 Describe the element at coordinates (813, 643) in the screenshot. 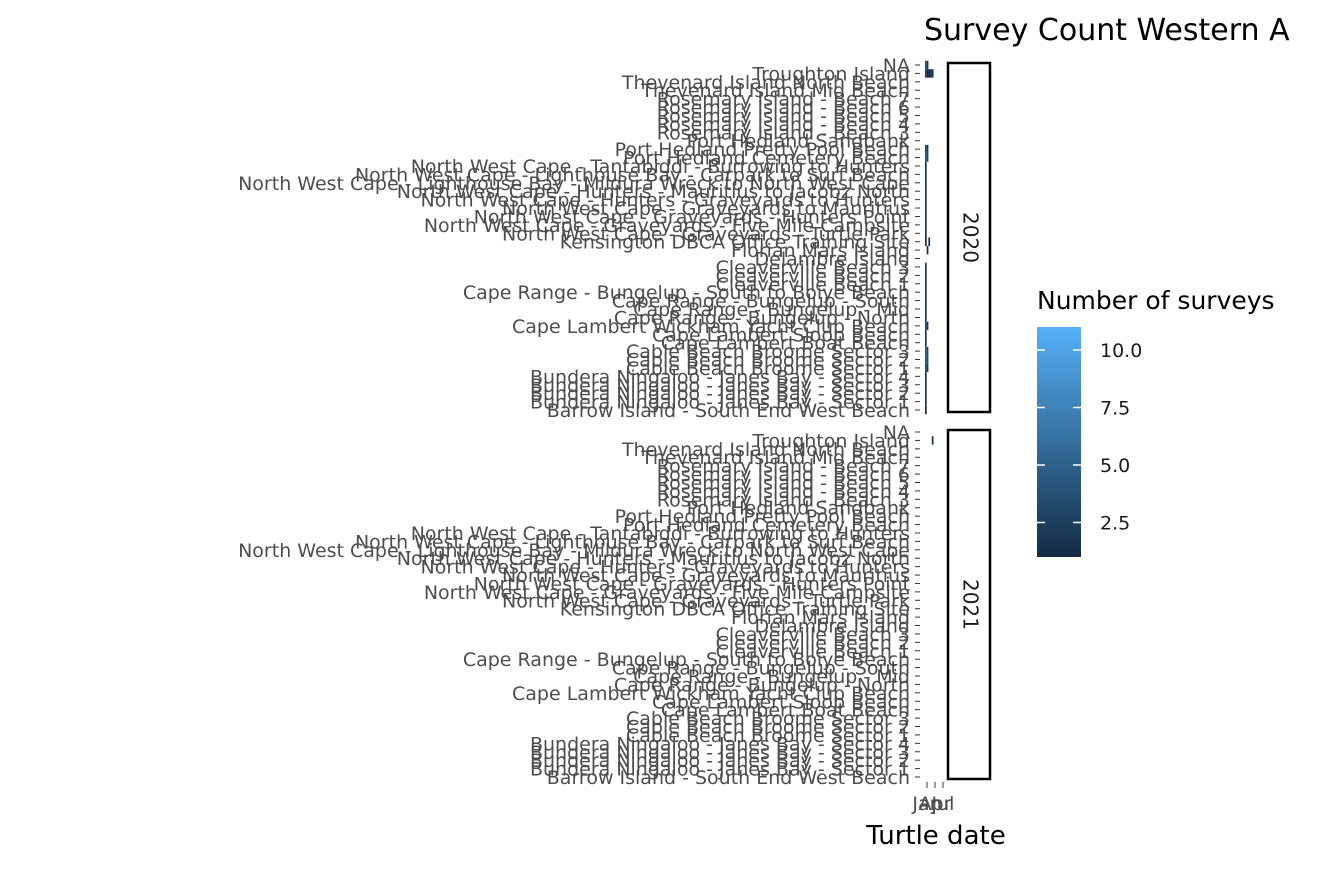

I see `y-tick-label: Cleaverville Beach 2` at that location.